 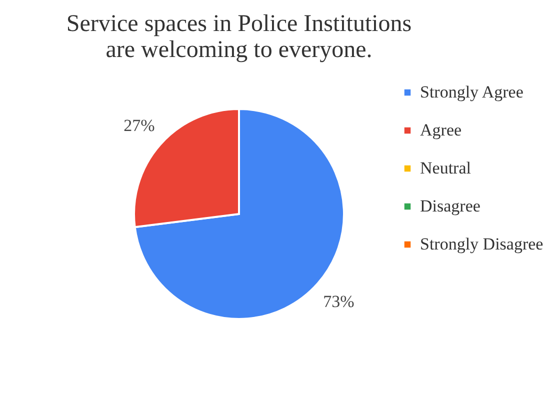 I want to click on data-label: 73%, so click(x=338, y=301).